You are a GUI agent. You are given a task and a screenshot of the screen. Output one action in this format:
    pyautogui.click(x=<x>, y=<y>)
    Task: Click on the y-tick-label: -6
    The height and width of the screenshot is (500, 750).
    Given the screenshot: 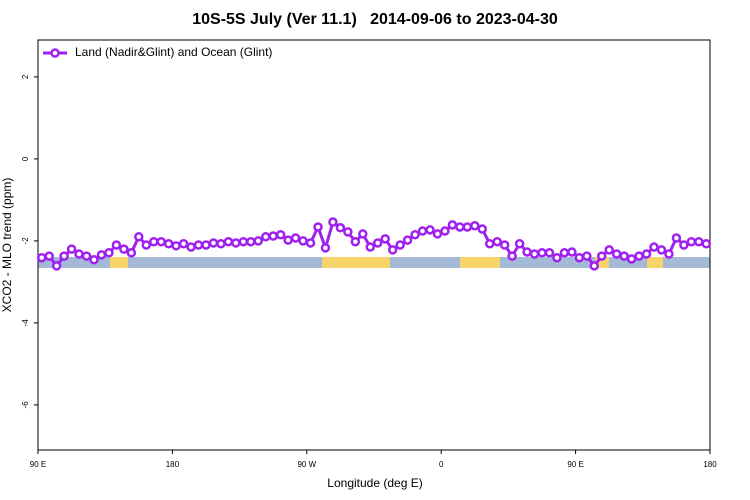 What is the action you would take?
    pyautogui.click(x=25, y=405)
    